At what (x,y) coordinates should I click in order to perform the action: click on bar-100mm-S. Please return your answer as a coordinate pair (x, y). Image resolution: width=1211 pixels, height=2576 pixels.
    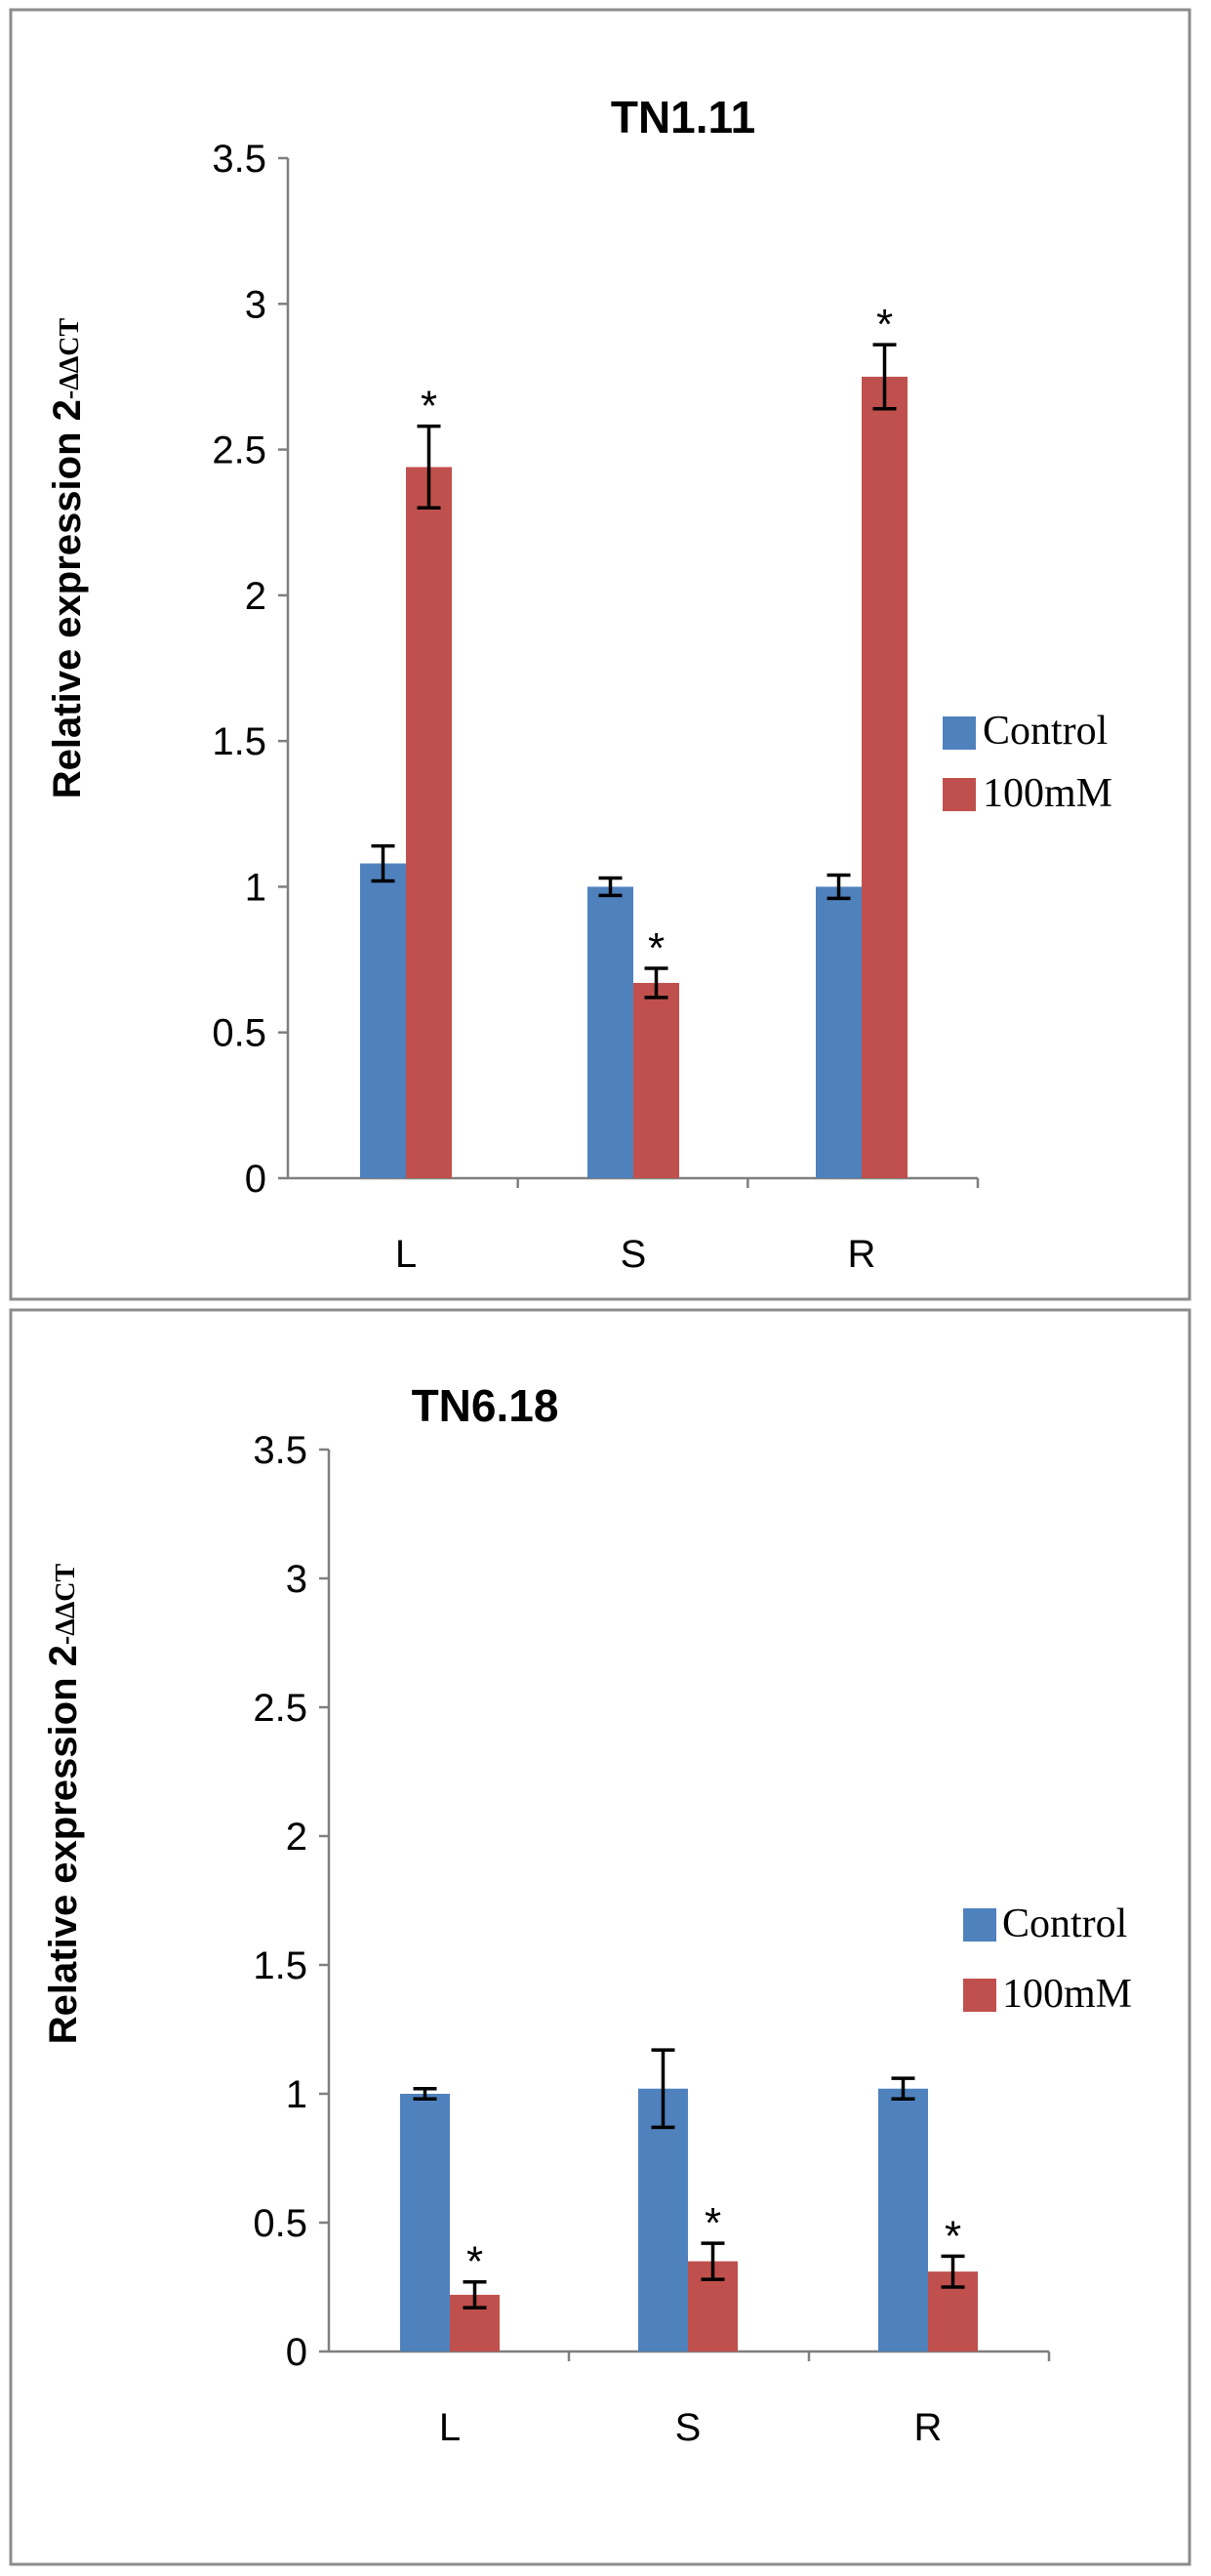
    Looking at the image, I should click on (656, 1080).